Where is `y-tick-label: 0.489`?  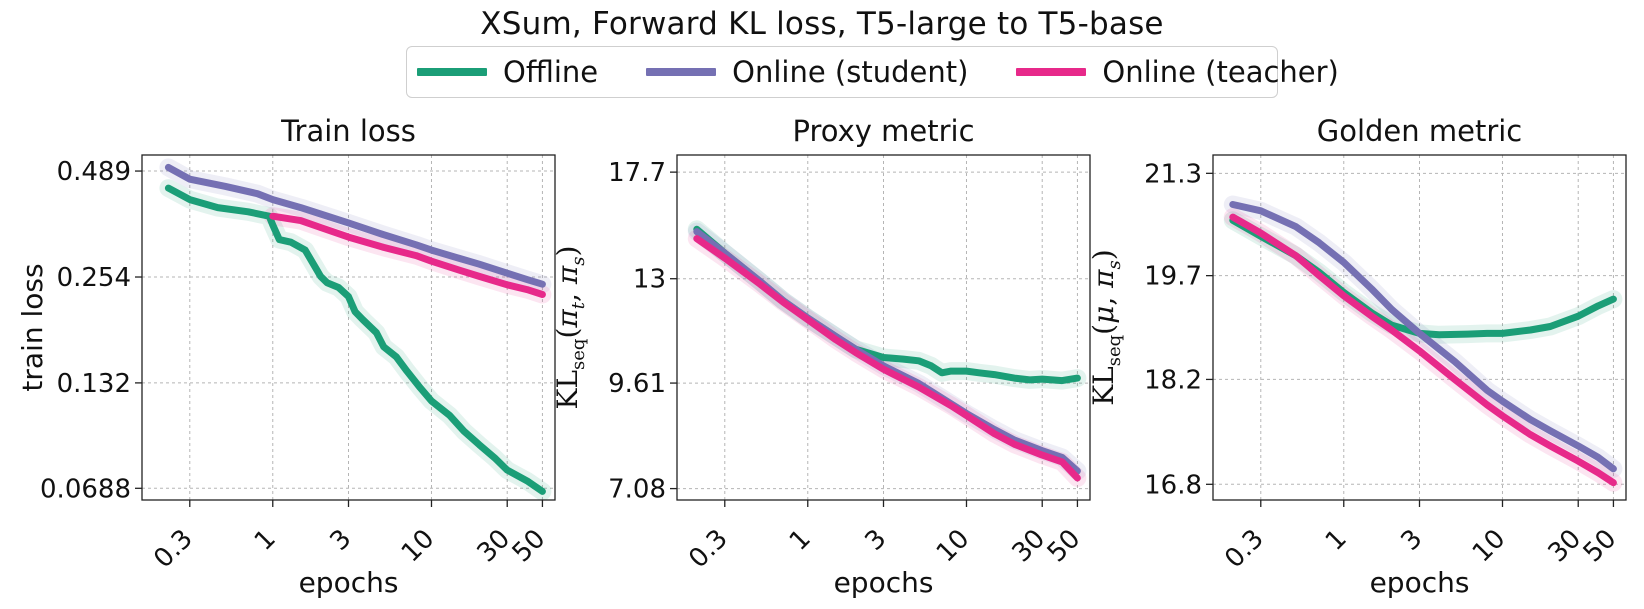 y-tick-label: 0.489 is located at coordinates (94, 172).